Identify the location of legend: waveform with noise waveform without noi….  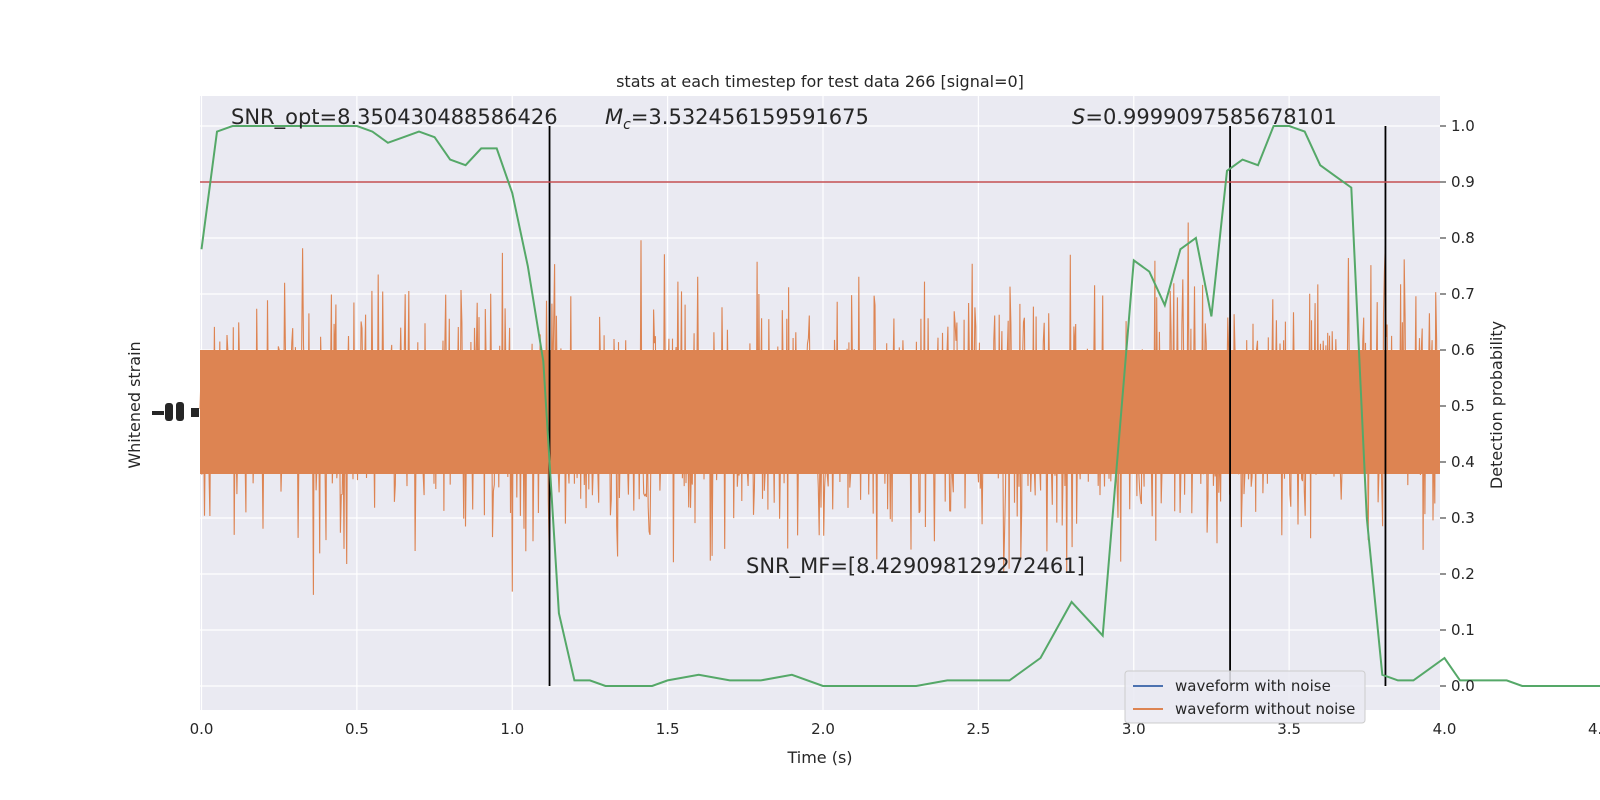
(1245, 697).